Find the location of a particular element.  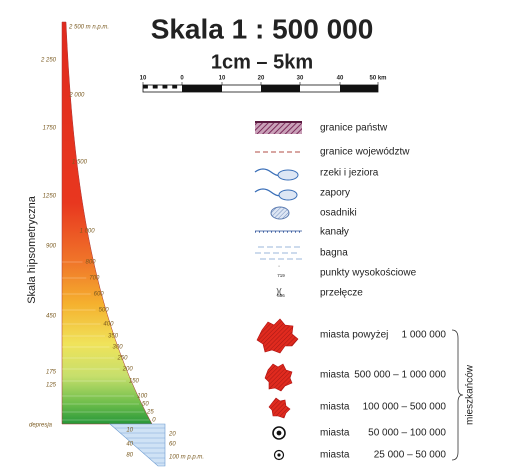

depression-wedge is located at coordinates (137, 445).